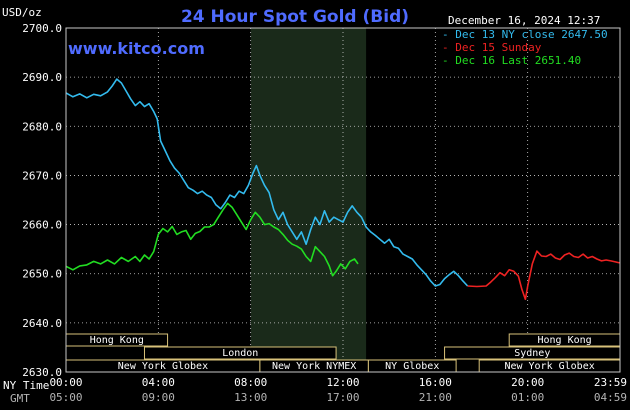 This screenshot has height=410, width=630. Describe the element at coordinates (158, 382) in the screenshot. I see `x-tick-label-ny: 04:00` at that location.